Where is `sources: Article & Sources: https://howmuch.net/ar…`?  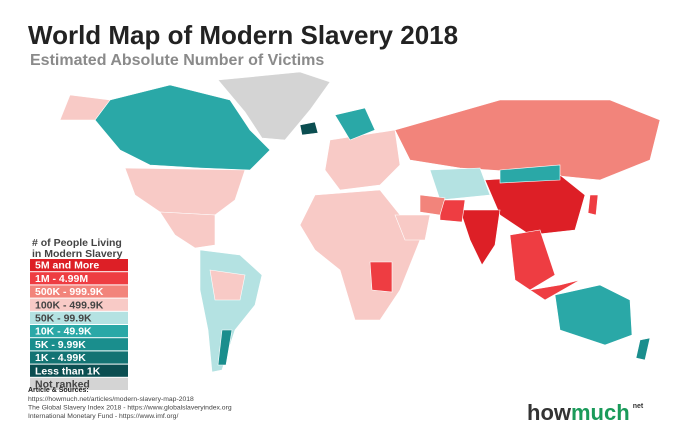
sources: Article & Sources: https://howmuch.net/ar… is located at coordinates (130, 403).